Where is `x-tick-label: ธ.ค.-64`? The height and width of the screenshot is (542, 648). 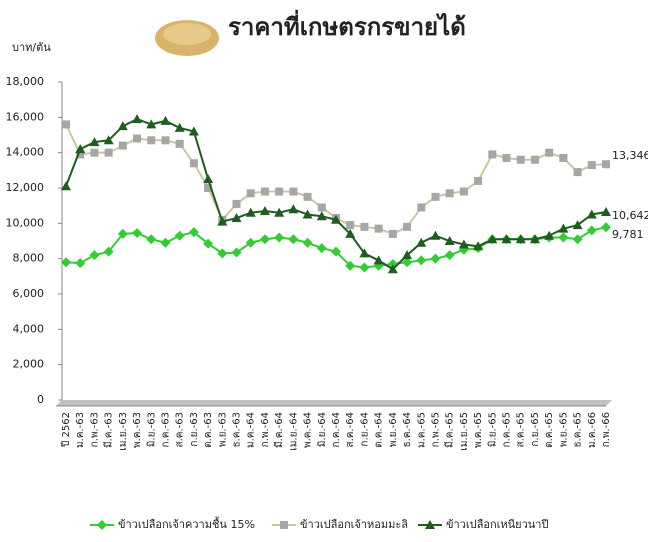
x-tick-label: ธ.ค.-64 is located at coordinates (407, 429).